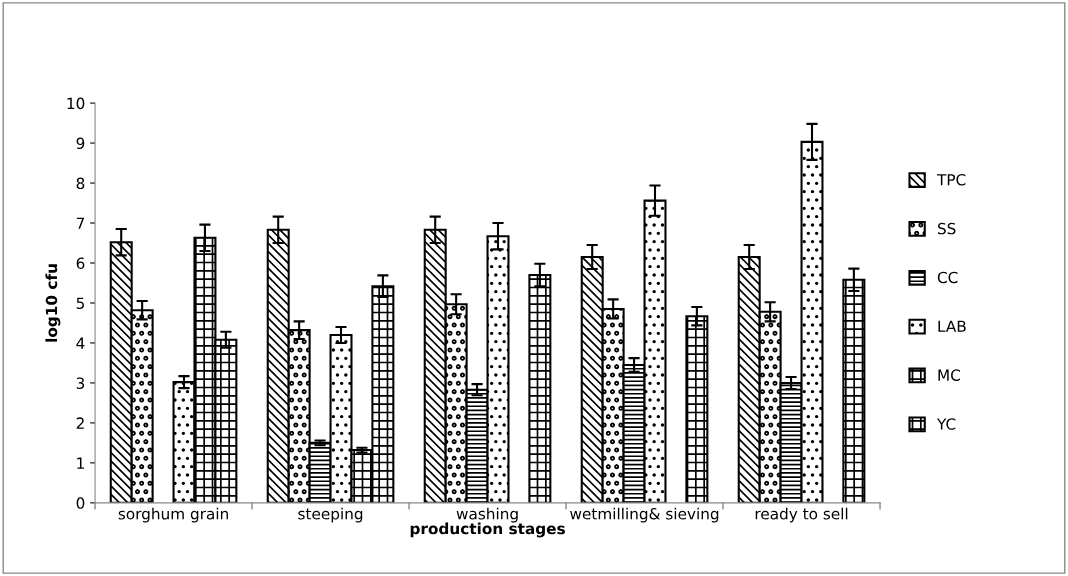  What do you see at coordinates (946, 228) in the screenshot?
I see `legend-label: SS` at bounding box center [946, 228].